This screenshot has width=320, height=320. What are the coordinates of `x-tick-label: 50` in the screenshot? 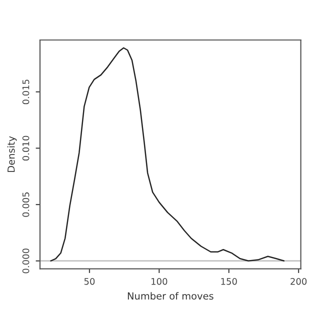 It's located at (89, 281).